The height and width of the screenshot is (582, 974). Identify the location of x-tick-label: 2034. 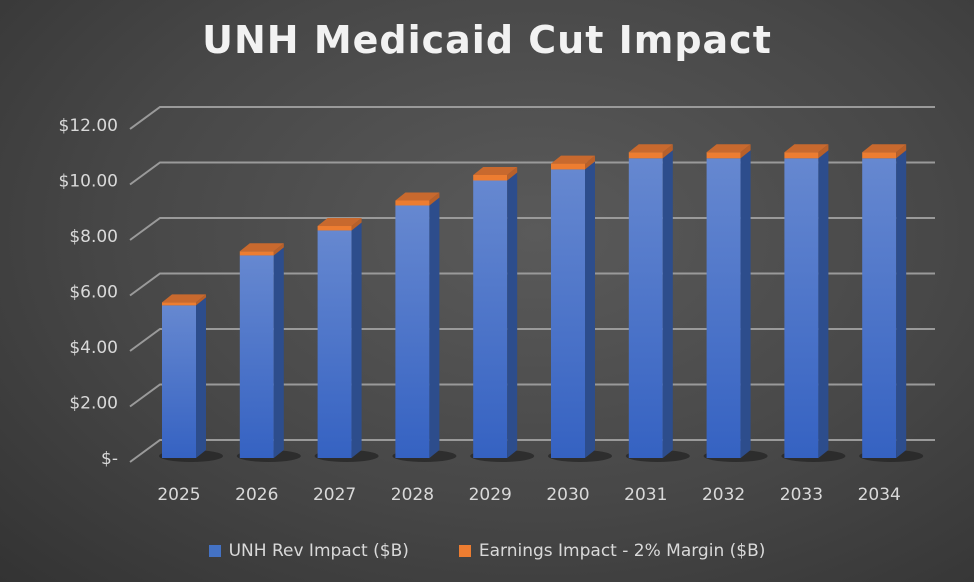
(879, 495).